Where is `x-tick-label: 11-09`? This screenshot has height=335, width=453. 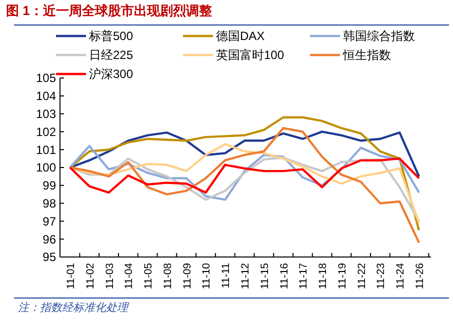
x-tick-label: 11-09 is located at coordinates (187, 276).